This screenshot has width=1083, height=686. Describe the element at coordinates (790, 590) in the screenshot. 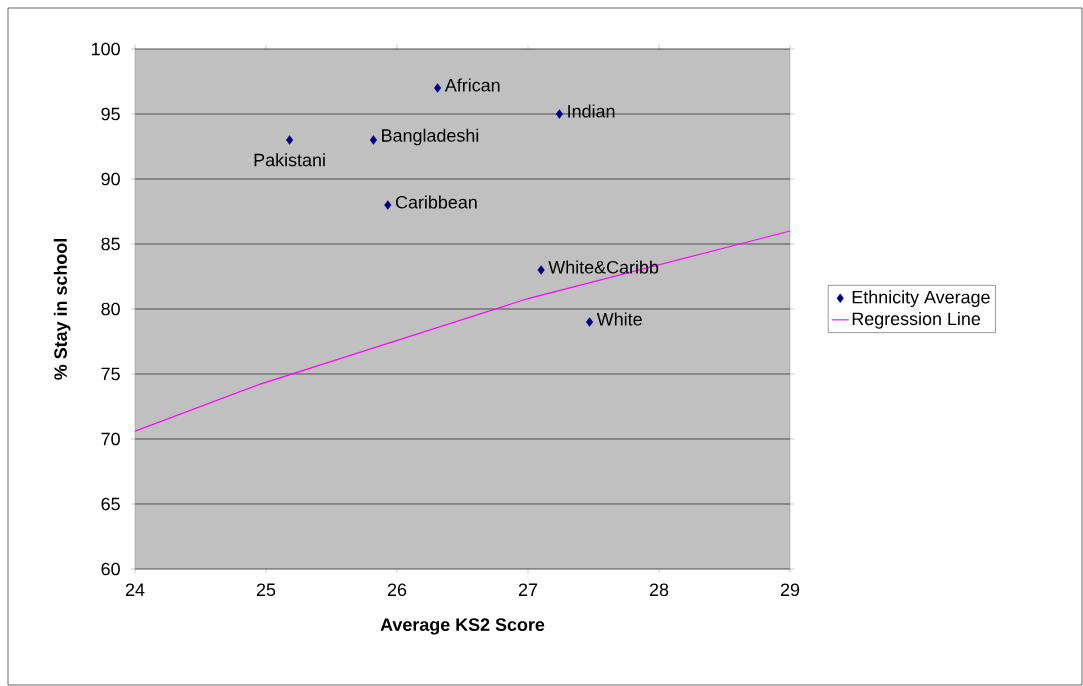

I see `x-tick-label: 29` at that location.